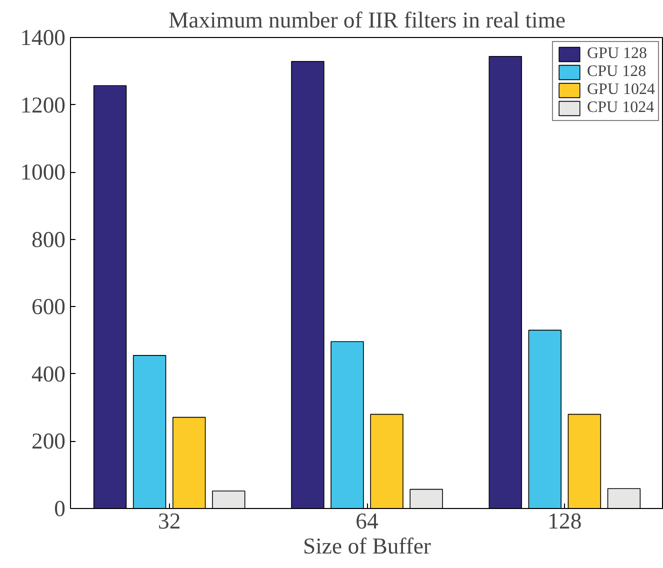  What do you see at coordinates (620, 90) in the screenshot?
I see `legend-label: GPU 1024` at bounding box center [620, 90].